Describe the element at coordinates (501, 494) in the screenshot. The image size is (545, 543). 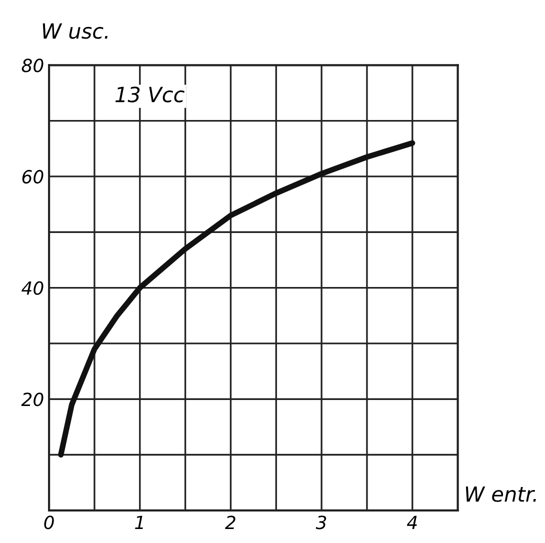
I see `x-axis-title: W entr.` at that location.